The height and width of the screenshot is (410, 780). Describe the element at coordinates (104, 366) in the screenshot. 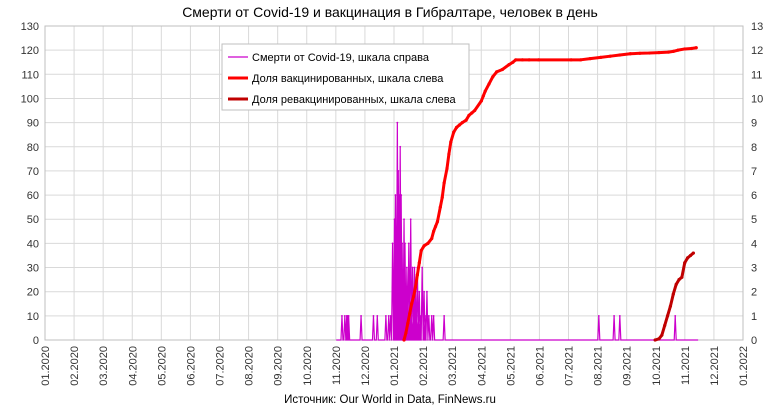

I see `x-tick-label: 03.2020` at that location.